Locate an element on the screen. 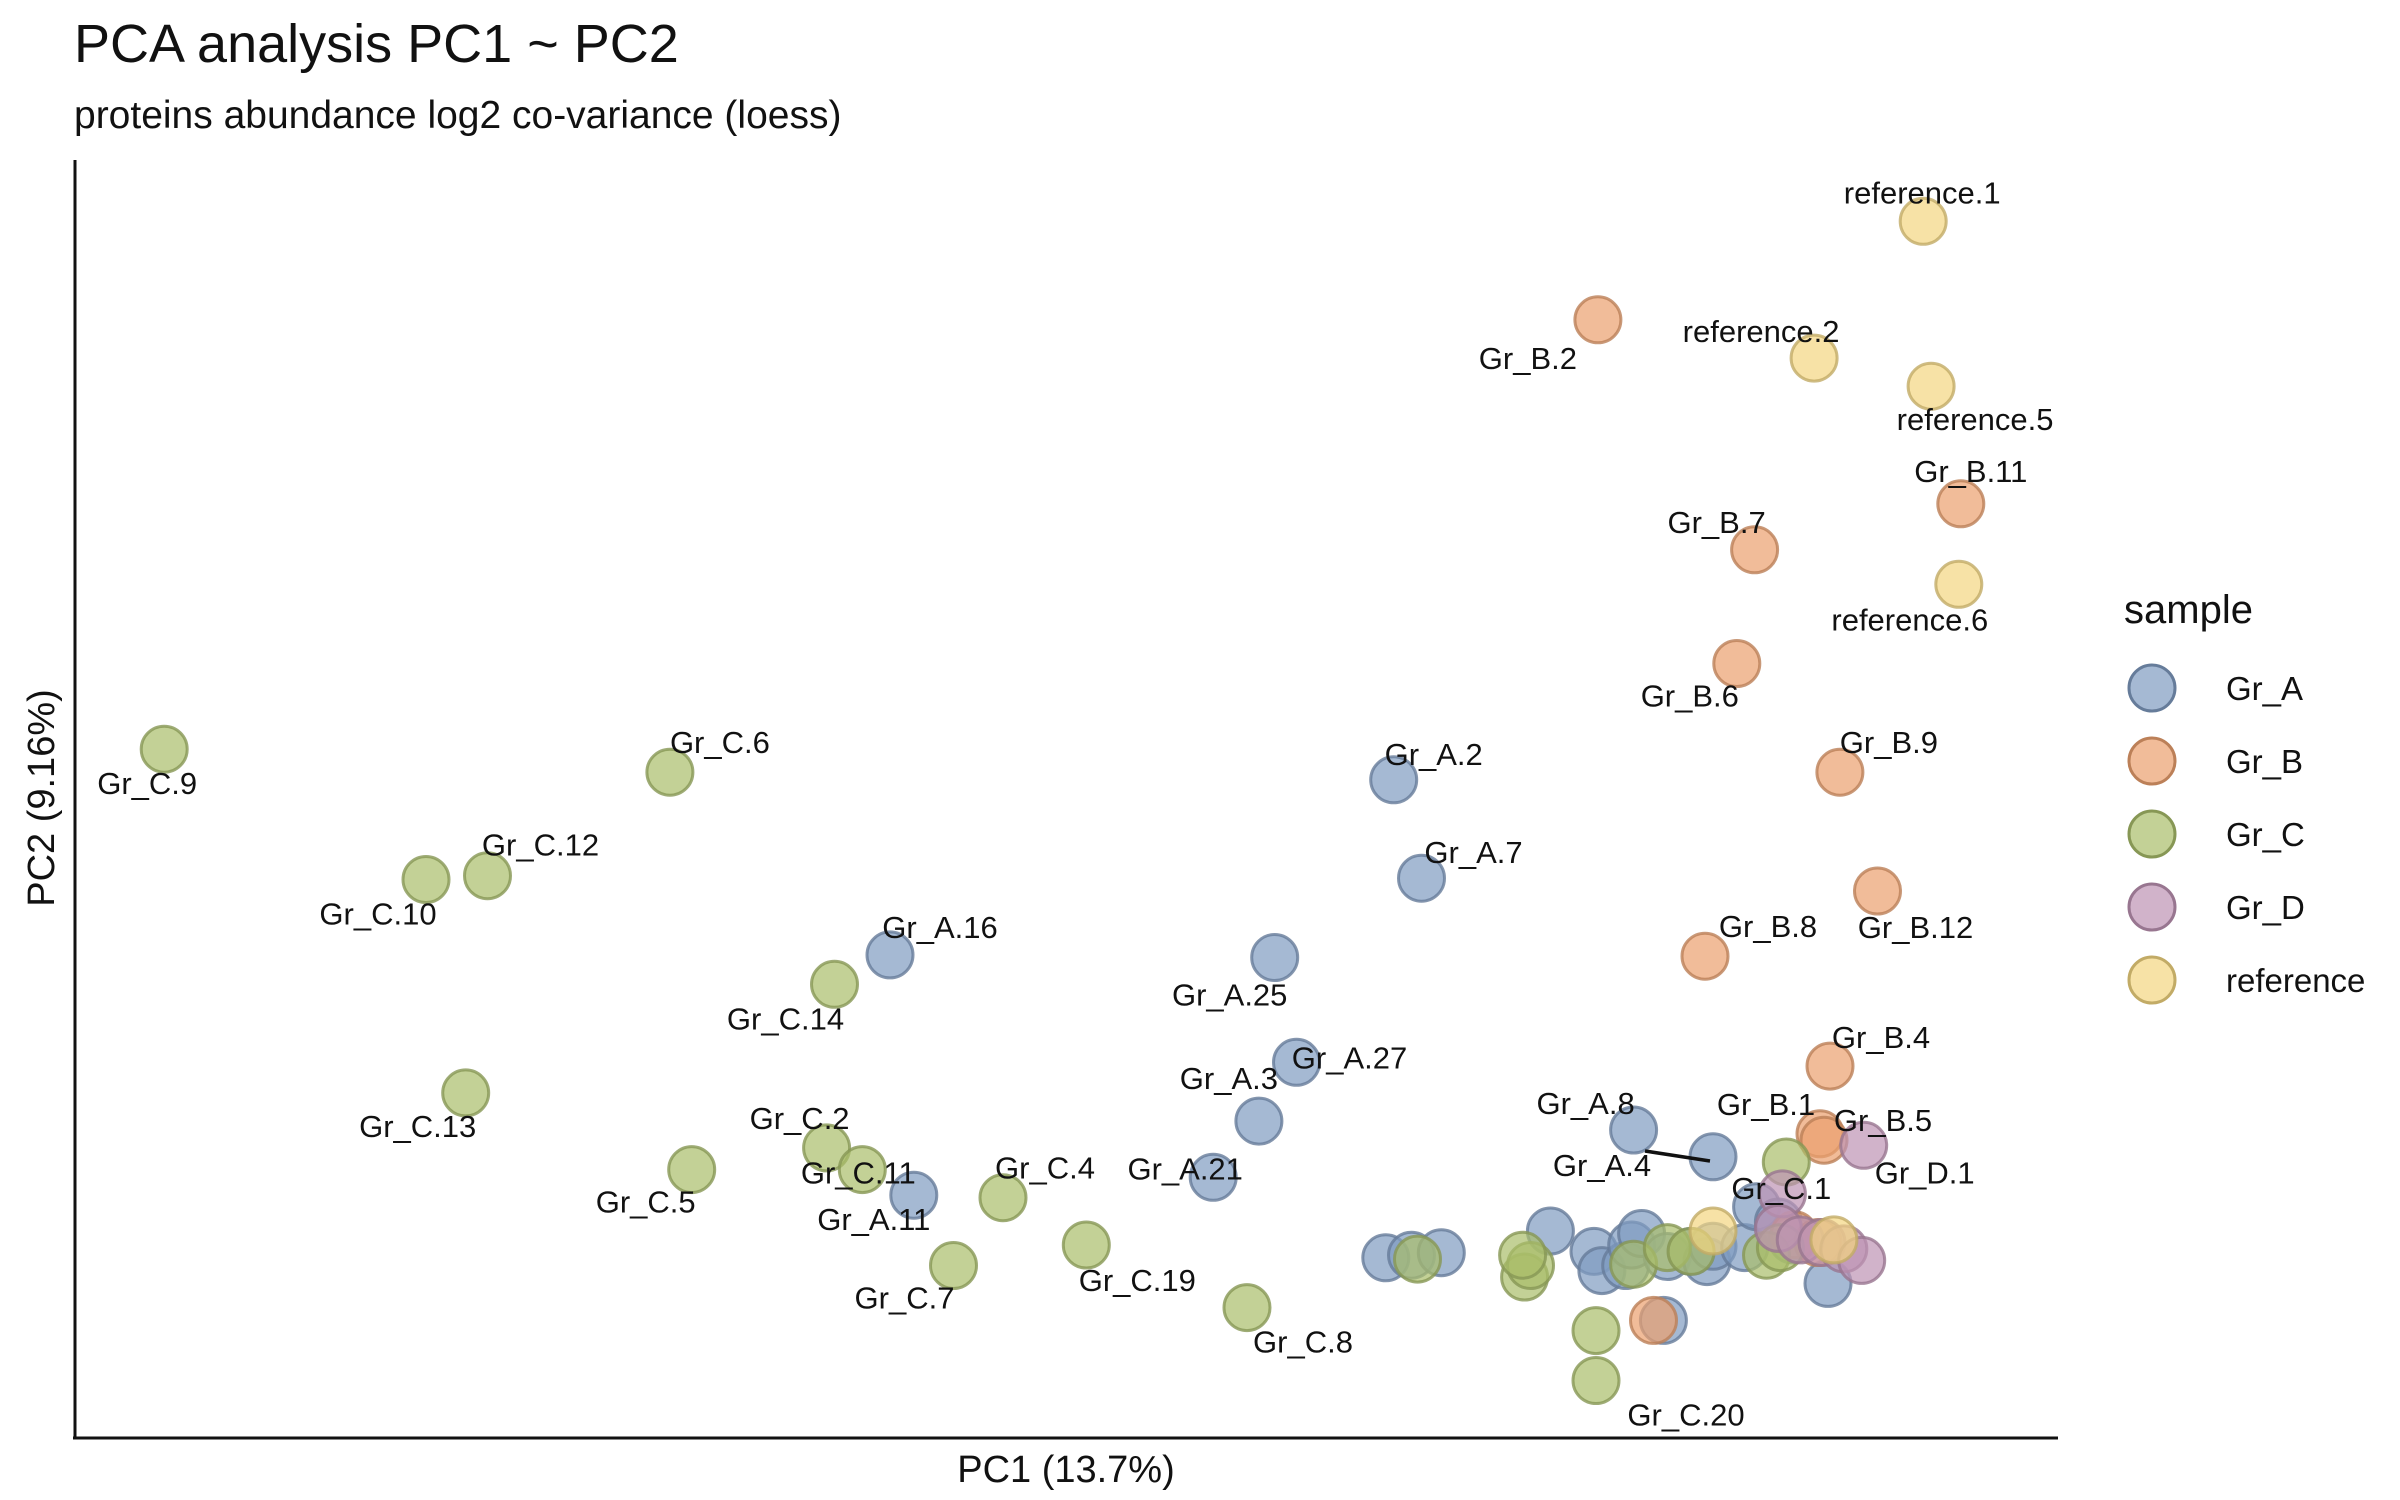  point-label-gr-c-14: Gr_C.14 is located at coordinates (785, 1018).